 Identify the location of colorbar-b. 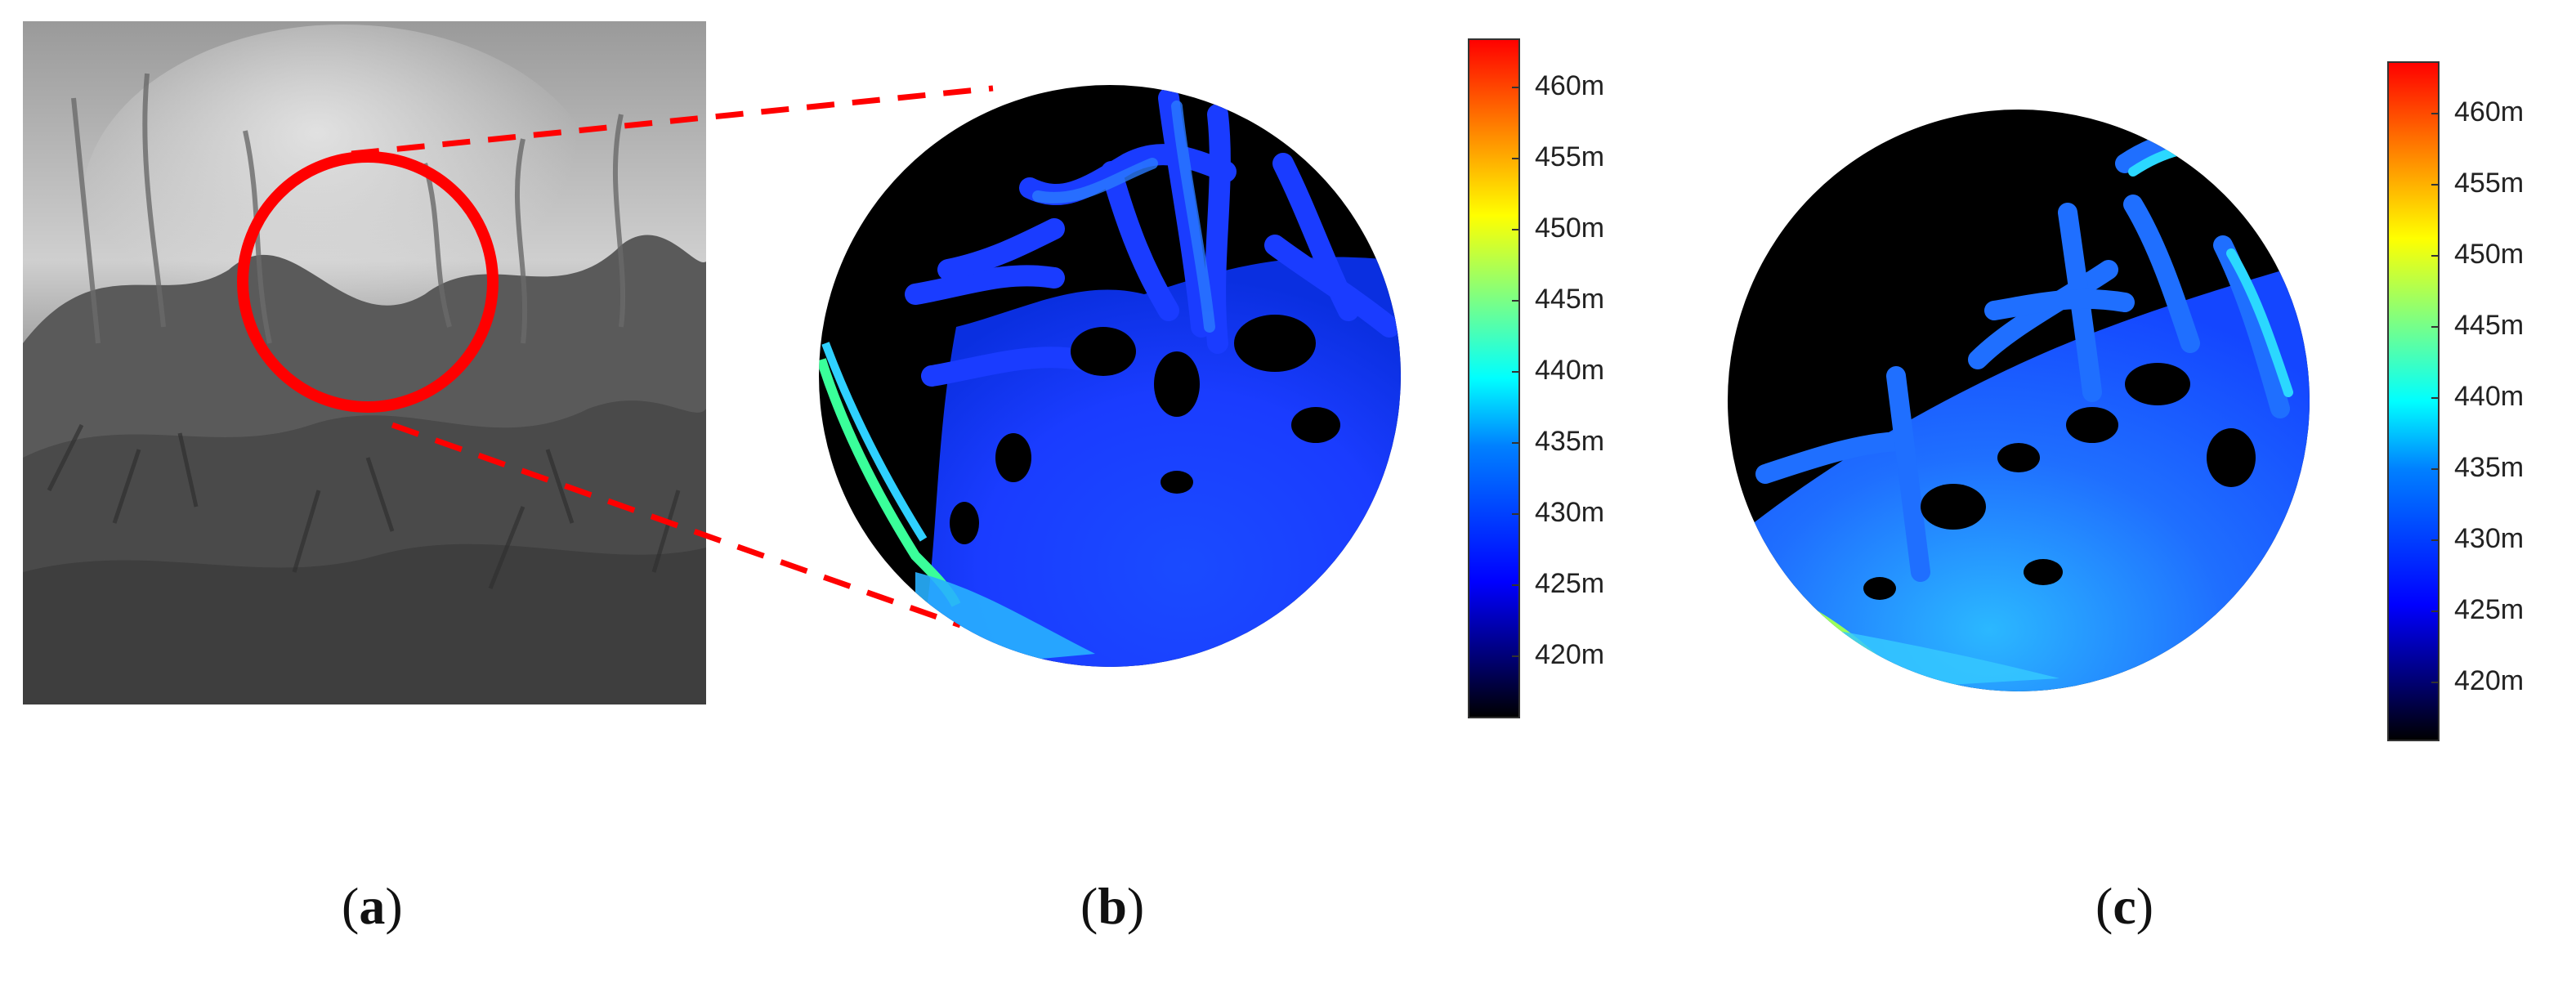
(1494, 378).